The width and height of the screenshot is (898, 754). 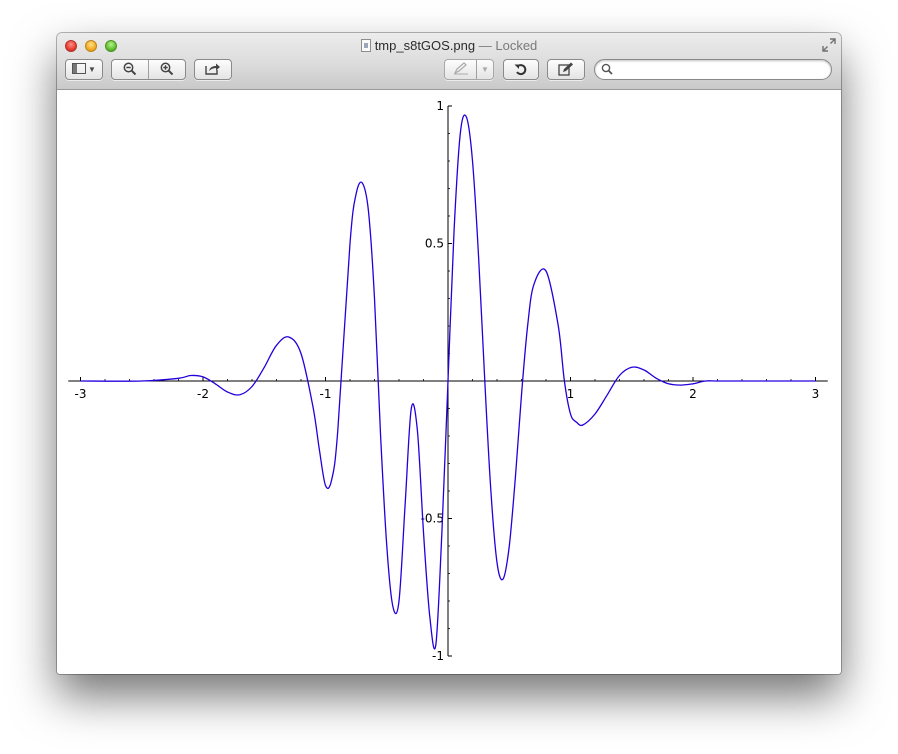 I want to click on share-button, so click(x=213, y=69).